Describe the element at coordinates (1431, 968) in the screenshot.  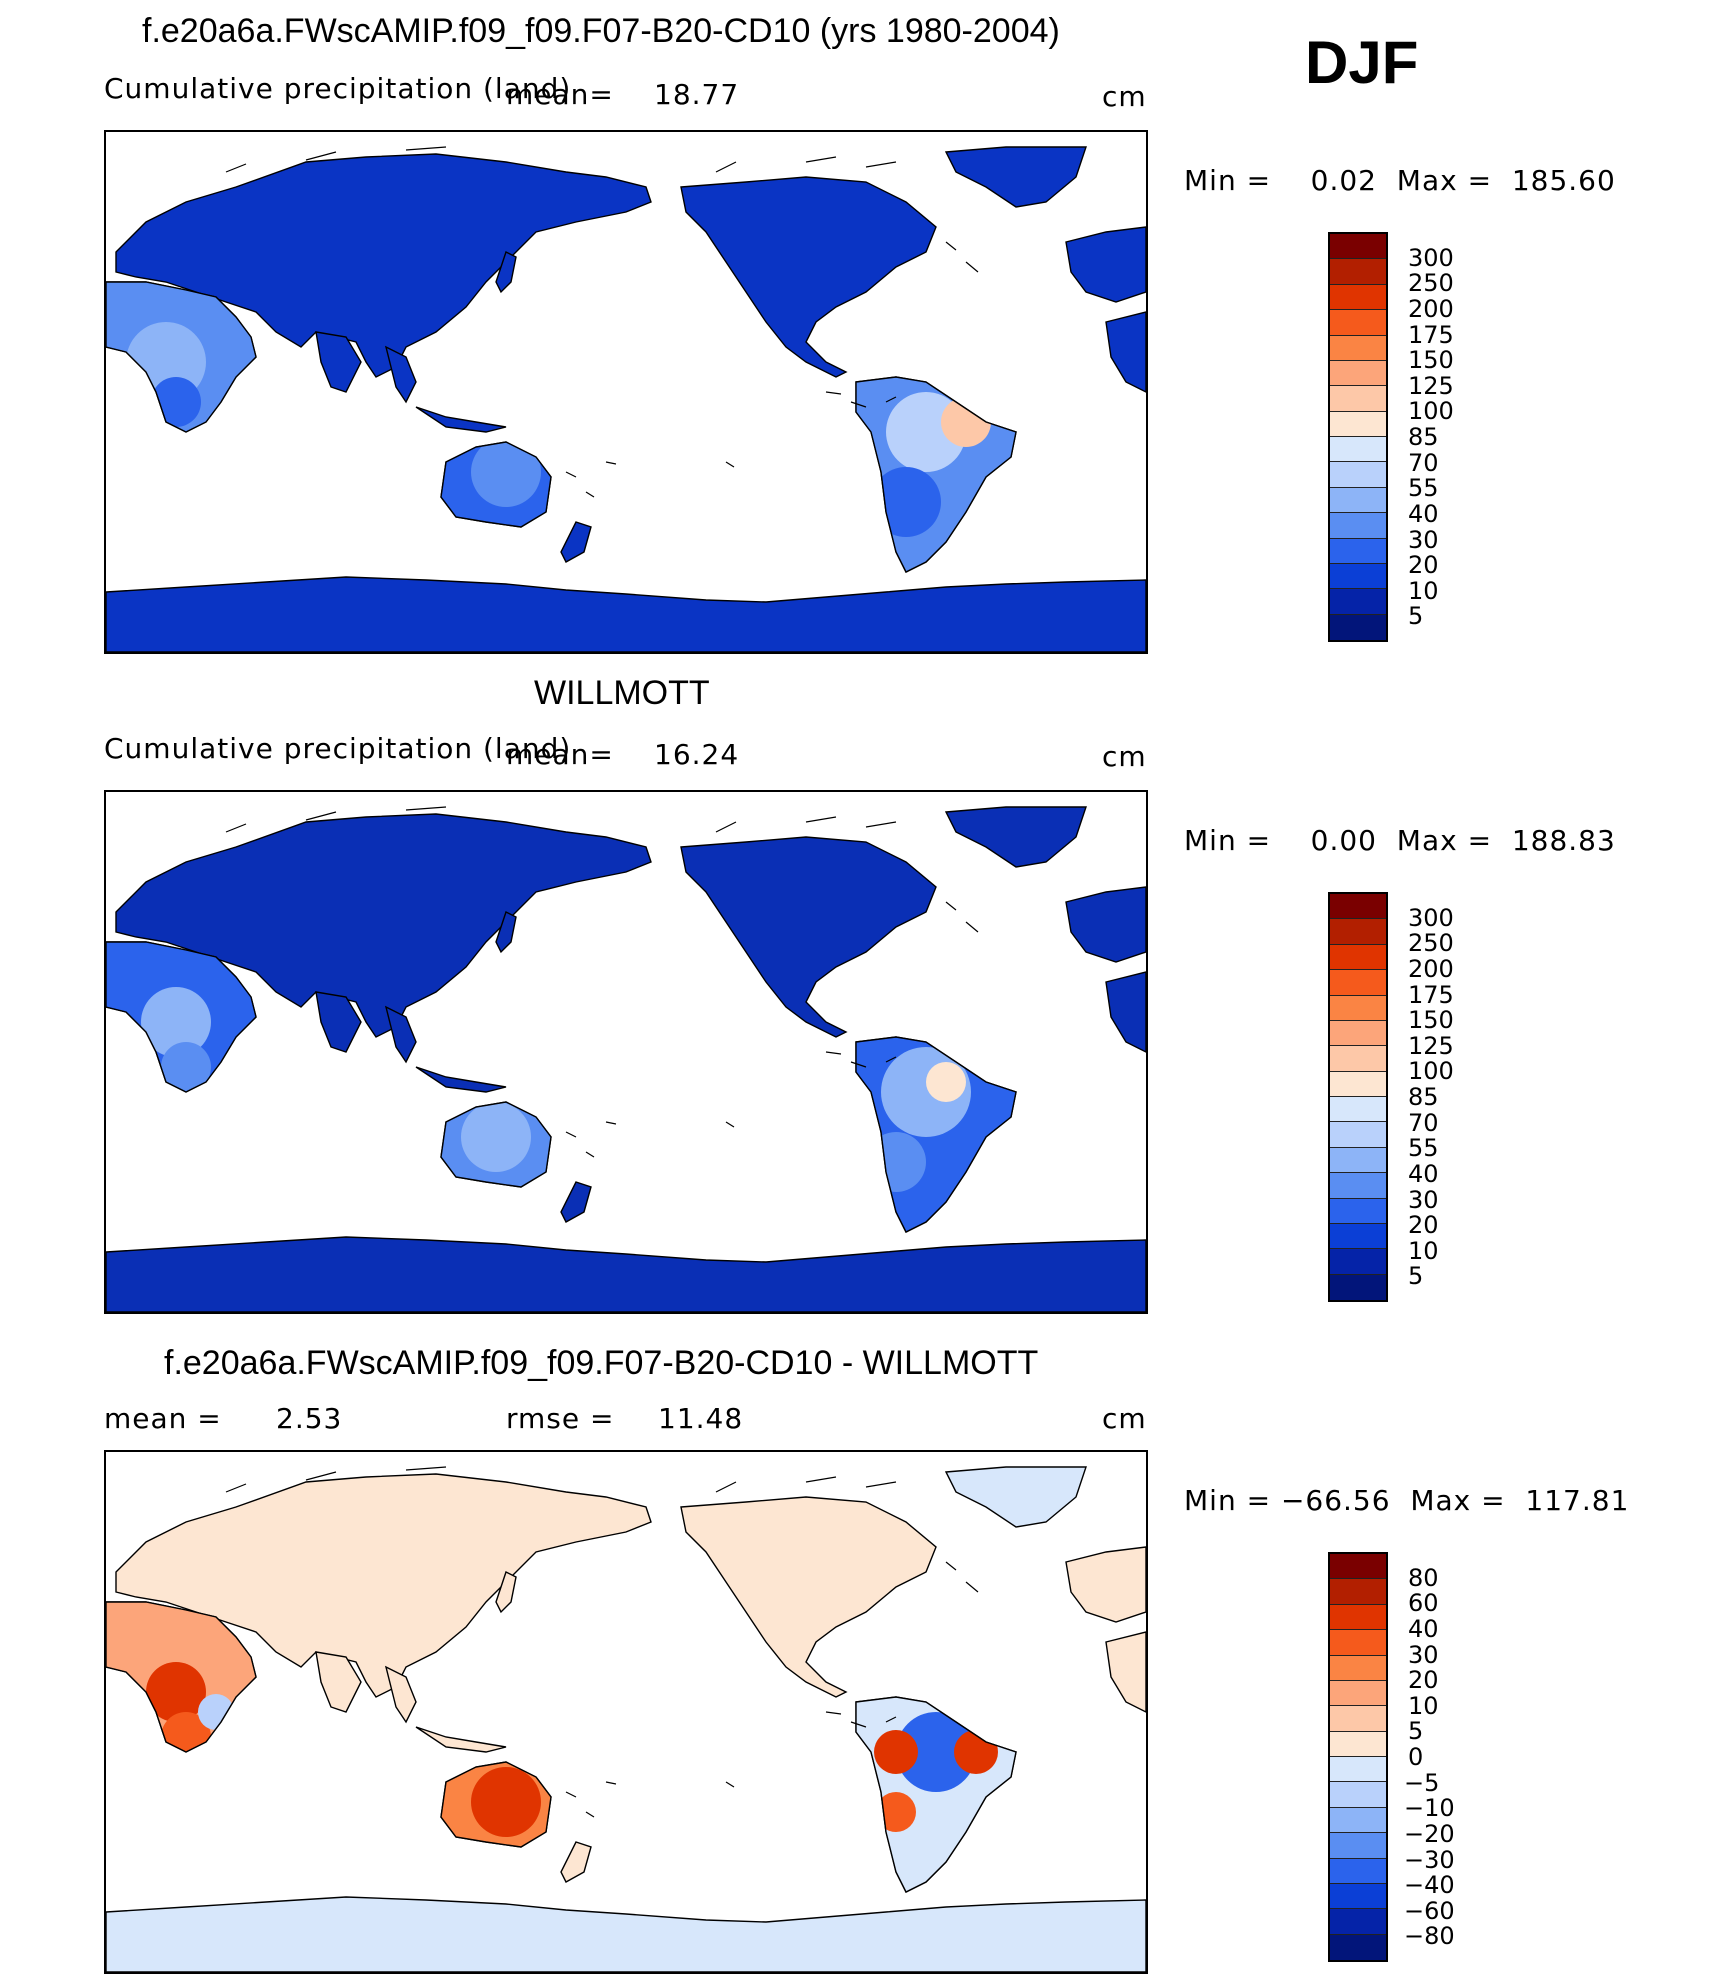
I see `colorbar-tick-label: 200` at that location.